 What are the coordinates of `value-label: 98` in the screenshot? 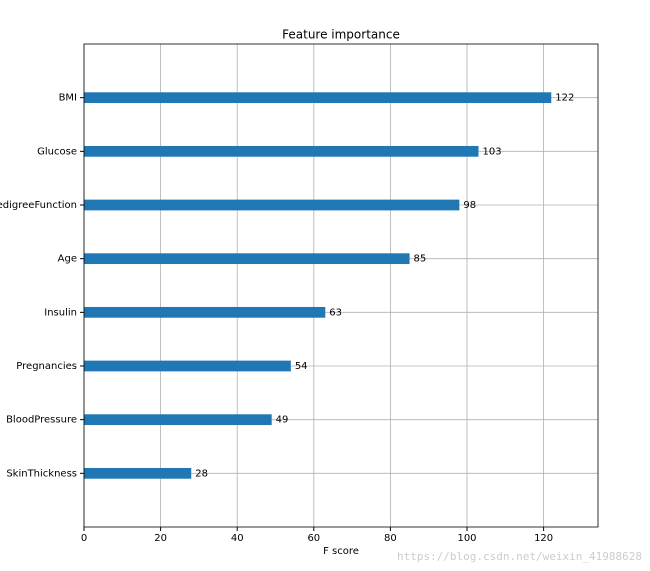 It's located at (469, 205).